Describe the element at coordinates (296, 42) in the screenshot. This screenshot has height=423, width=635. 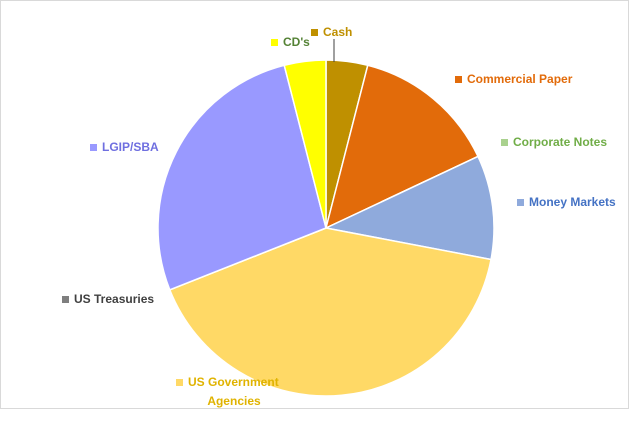
I see `data-label: CD's` at that location.